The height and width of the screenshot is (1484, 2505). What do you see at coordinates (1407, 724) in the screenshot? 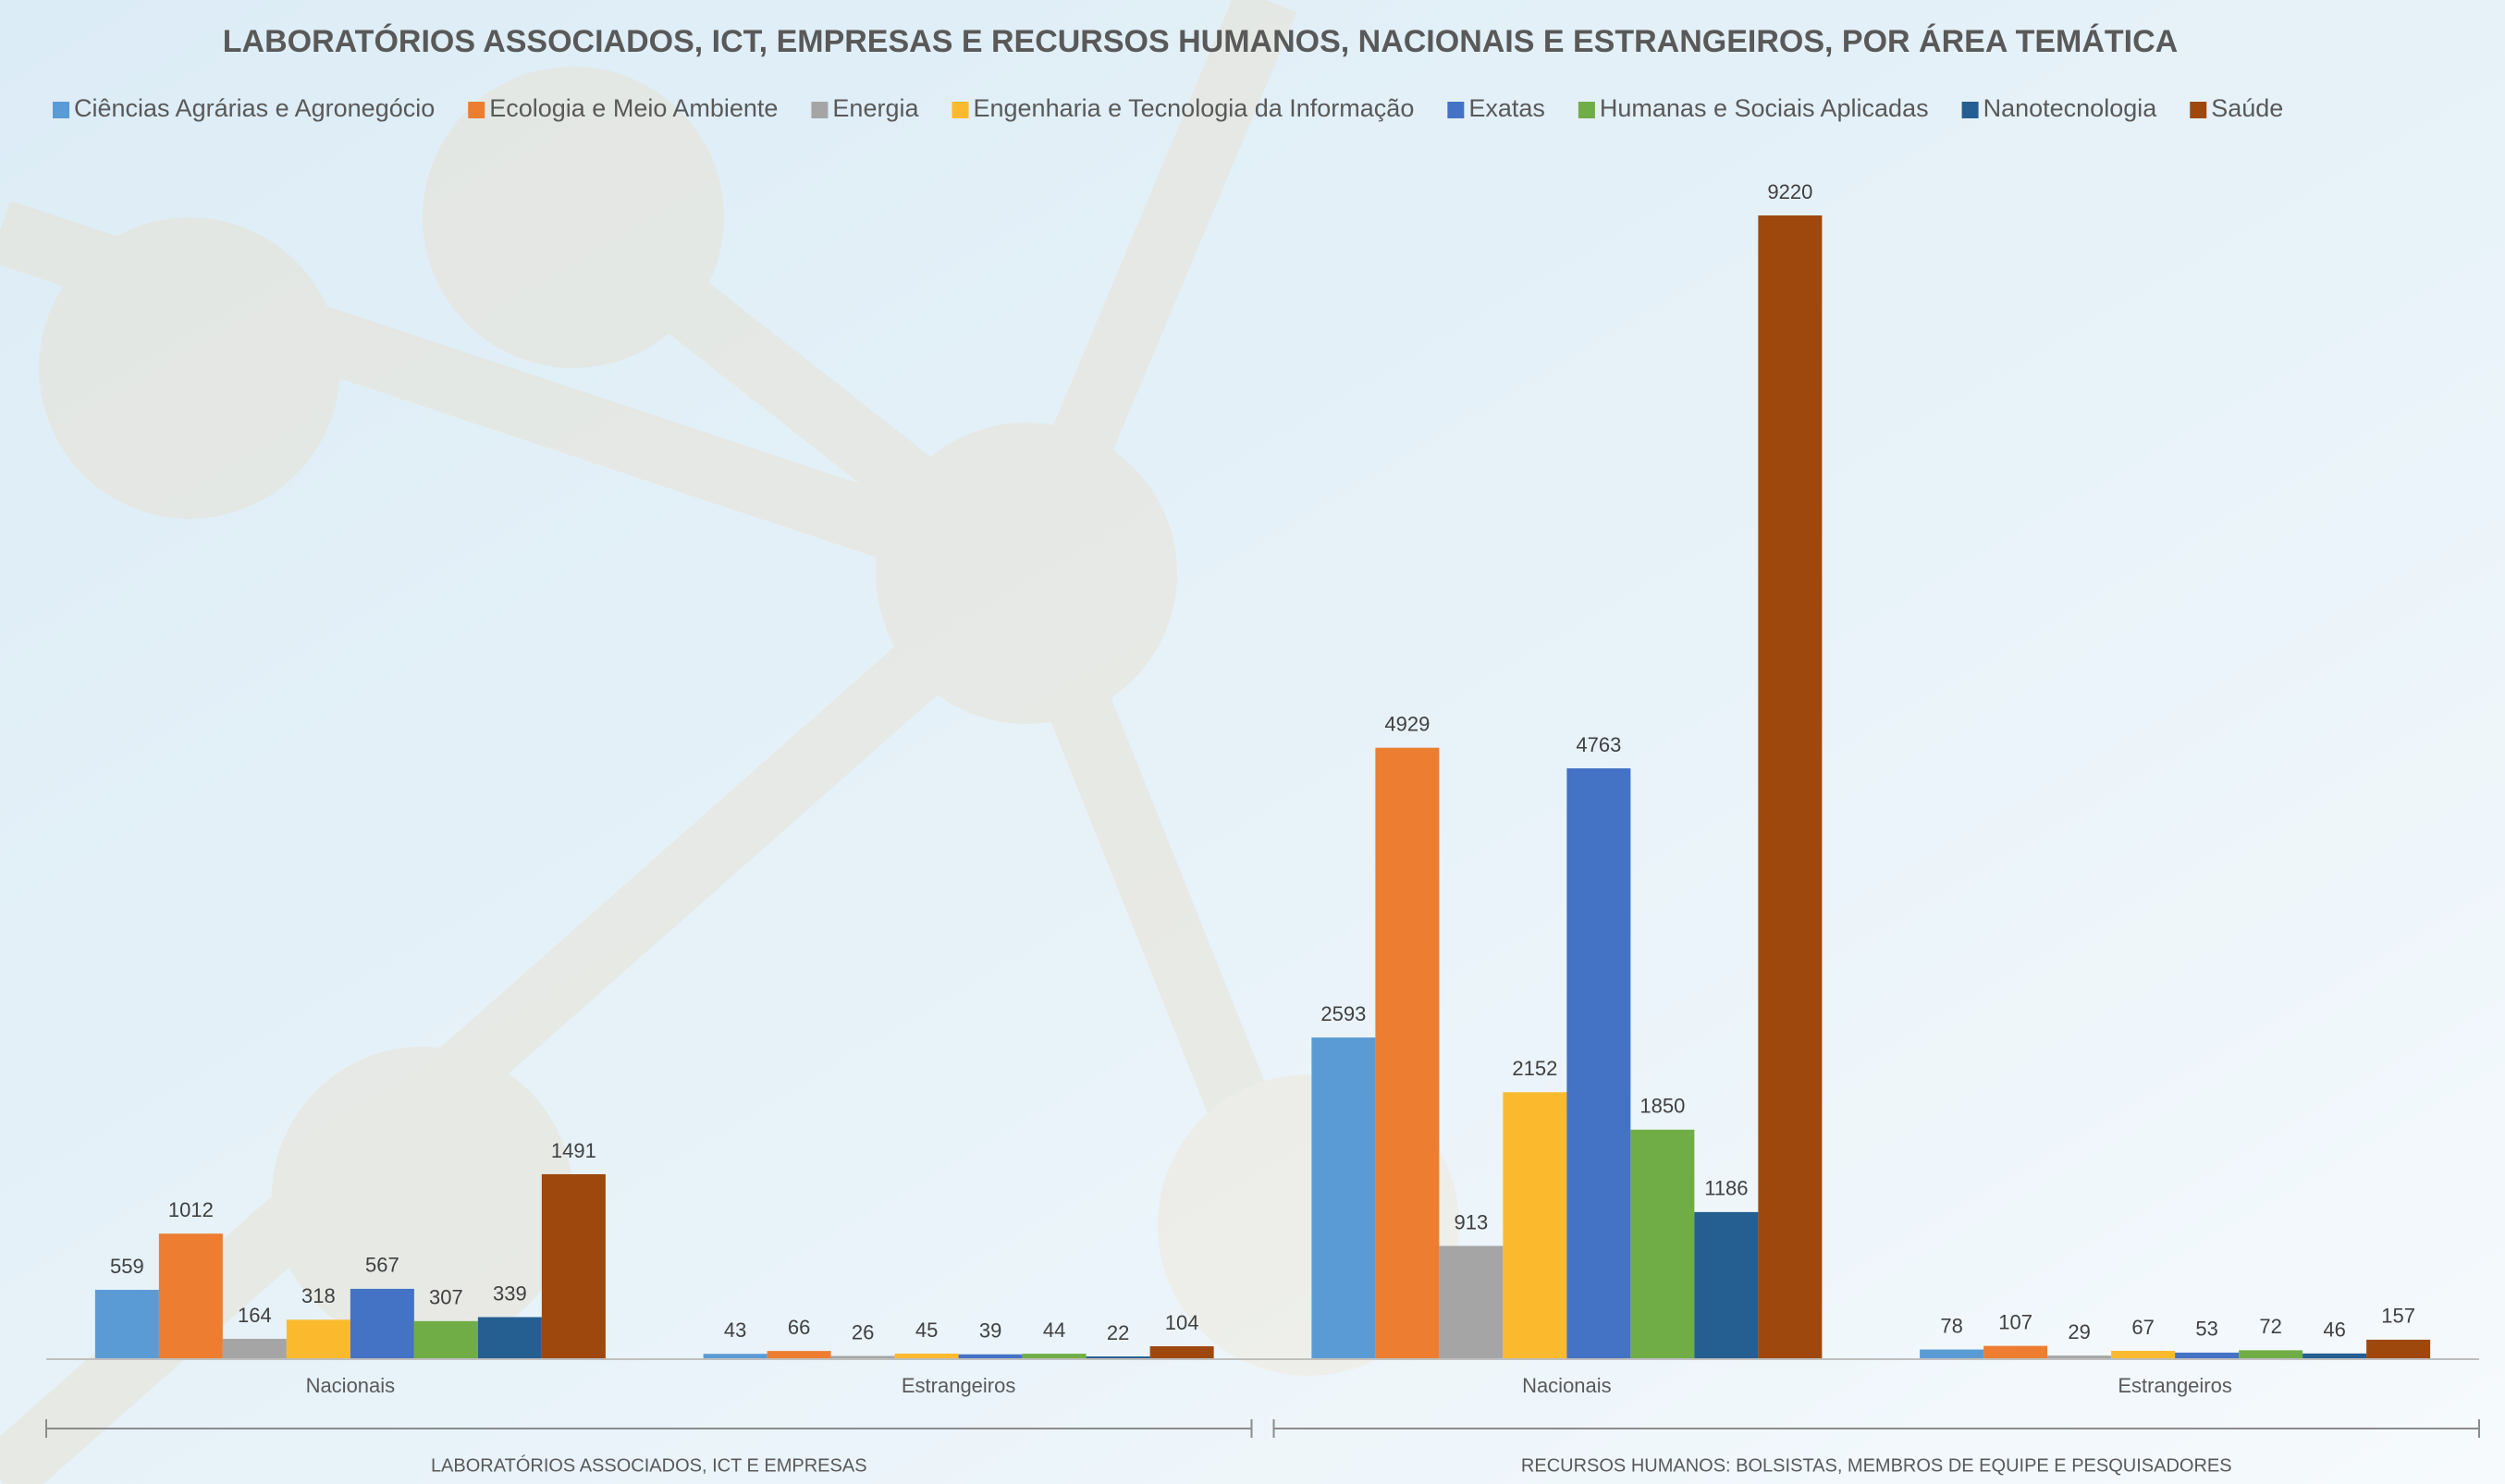
I see `data-label: 4929` at bounding box center [1407, 724].